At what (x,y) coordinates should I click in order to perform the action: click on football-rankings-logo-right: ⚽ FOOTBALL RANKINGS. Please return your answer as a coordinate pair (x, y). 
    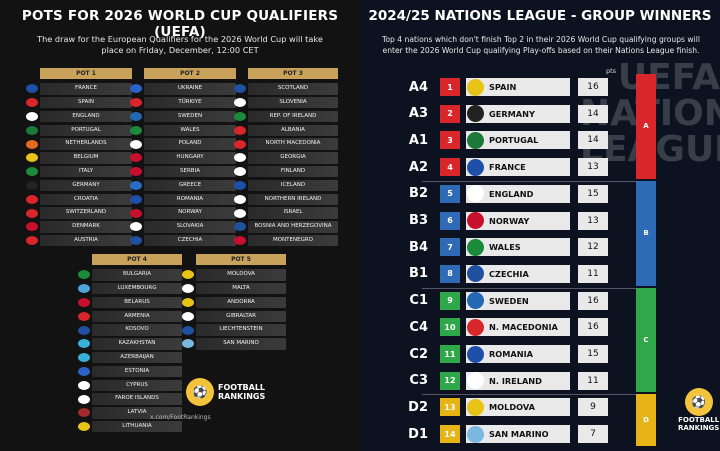
    Looking at the image, I should click on (698, 410).